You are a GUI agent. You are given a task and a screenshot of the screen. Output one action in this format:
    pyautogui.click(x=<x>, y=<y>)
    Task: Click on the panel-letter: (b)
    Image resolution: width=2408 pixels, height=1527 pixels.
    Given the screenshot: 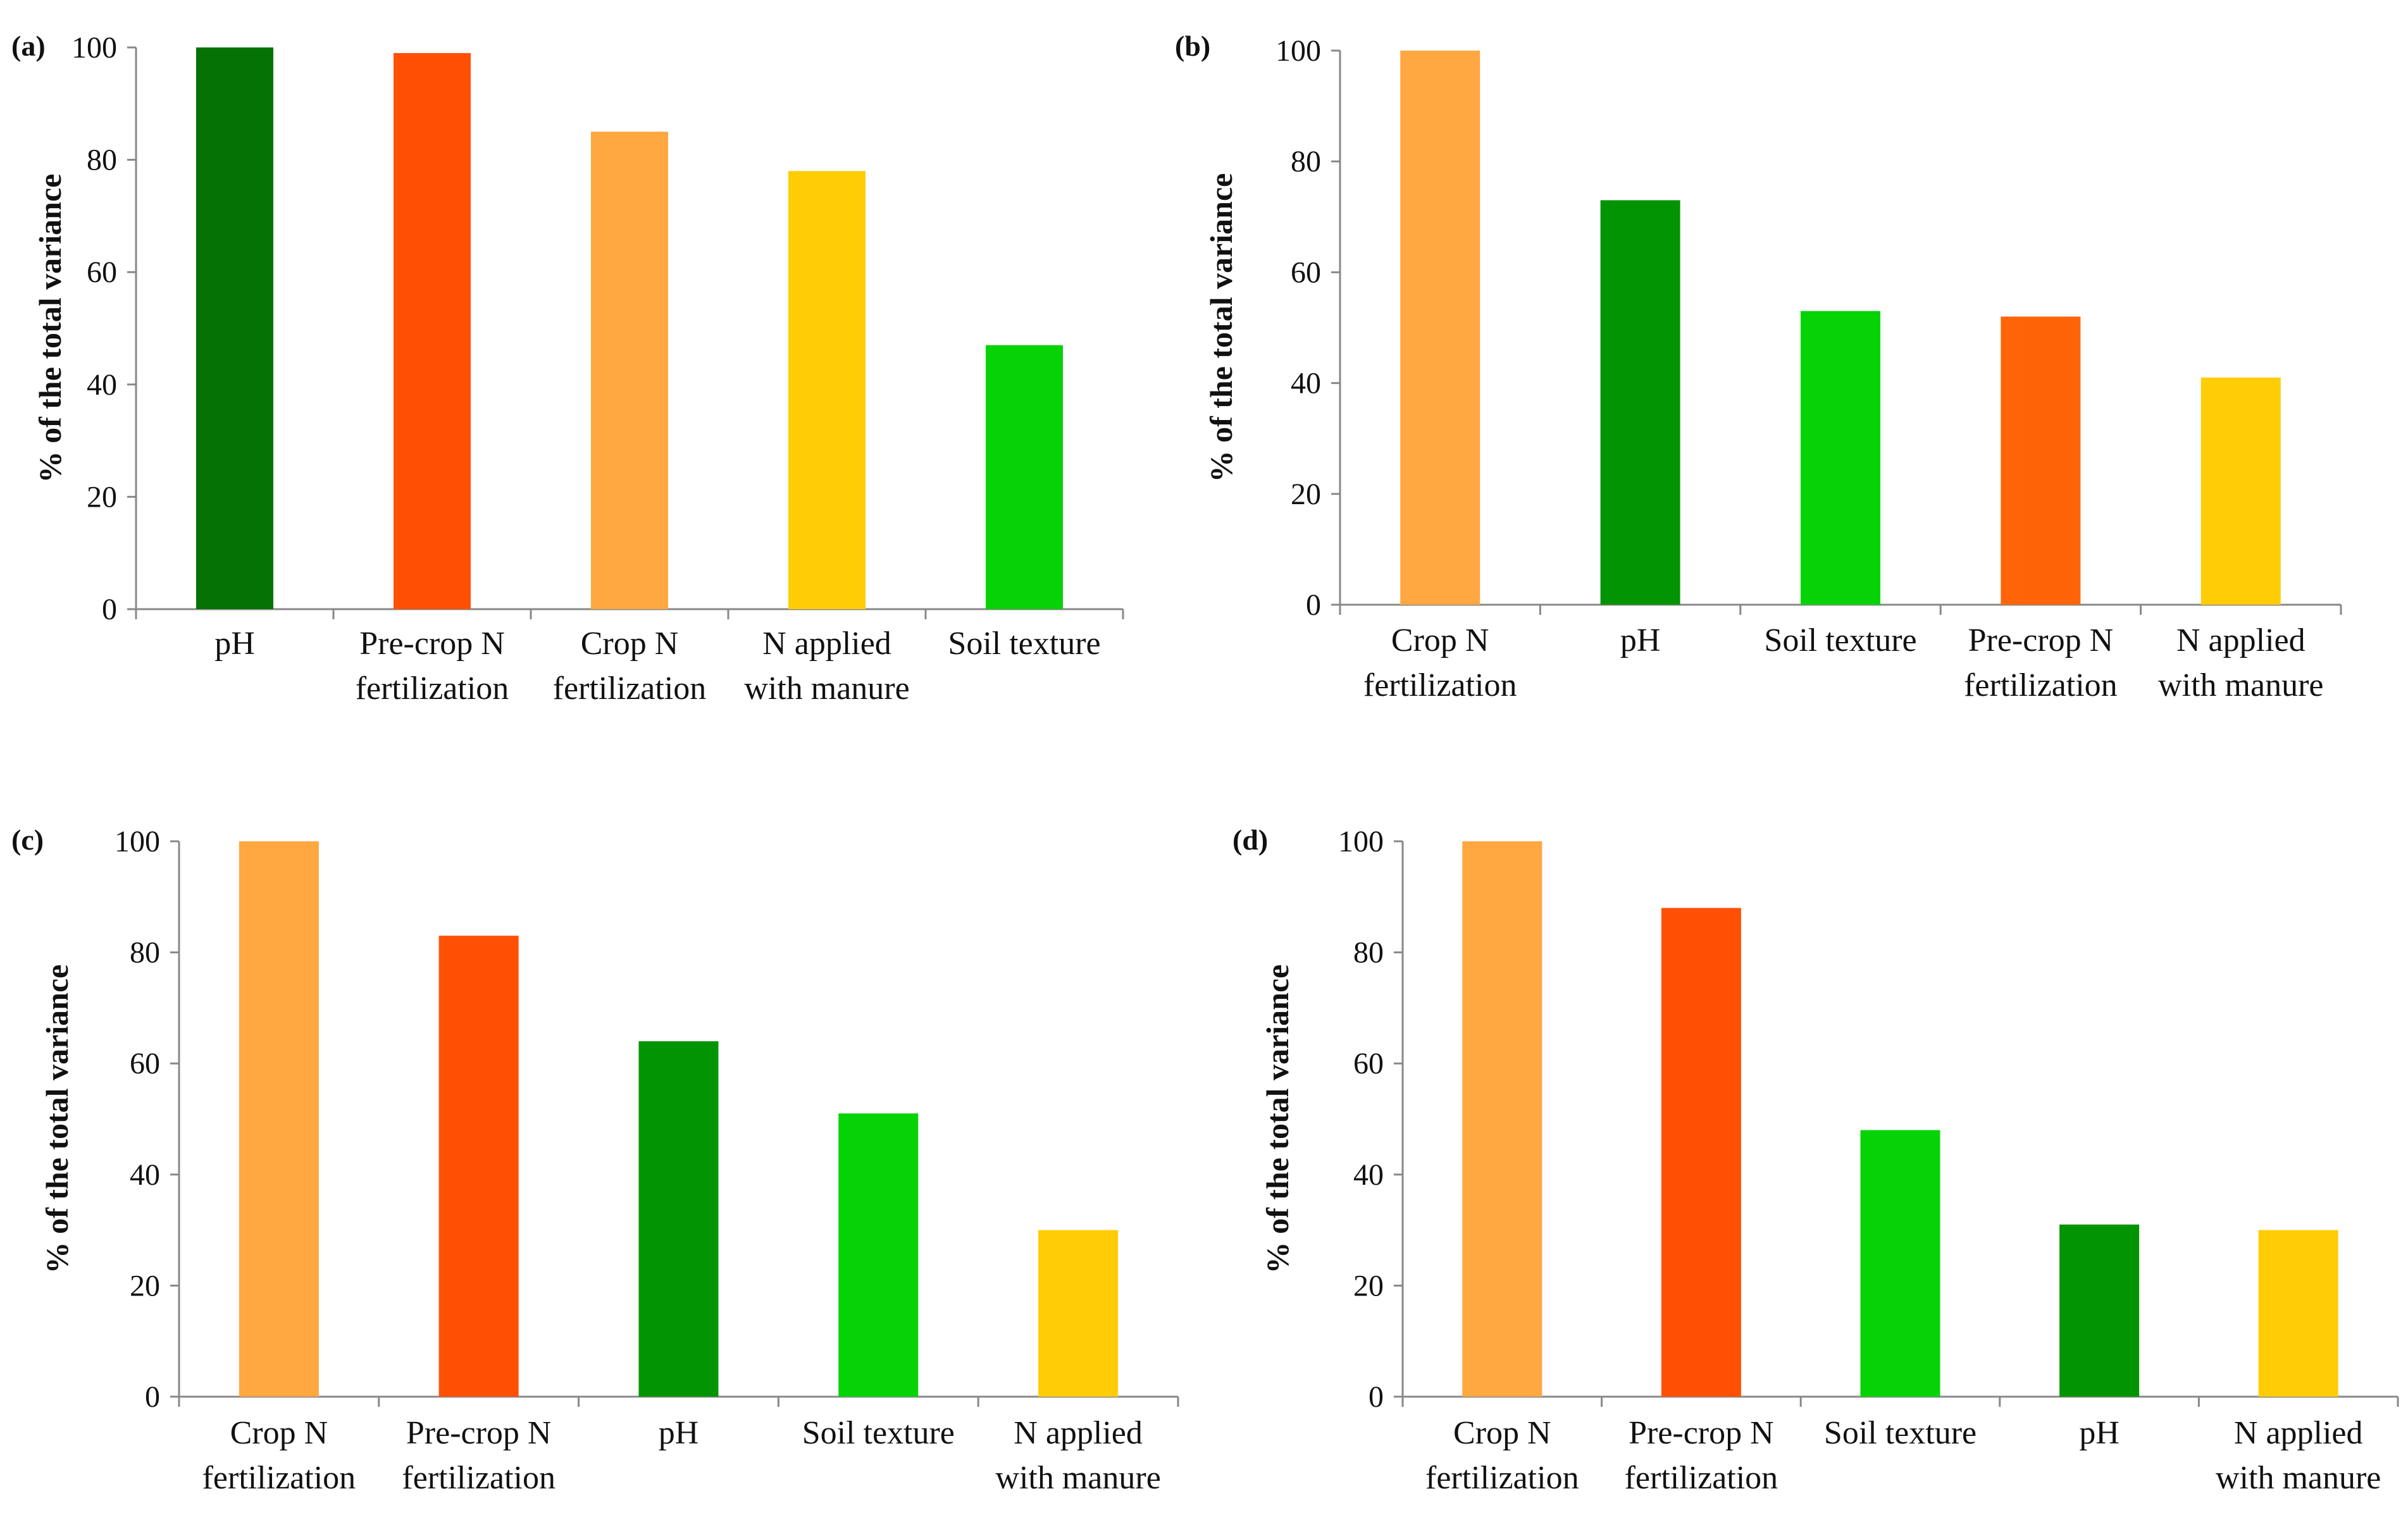 What is the action you would take?
    pyautogui.click(x=1192, y=46)
    